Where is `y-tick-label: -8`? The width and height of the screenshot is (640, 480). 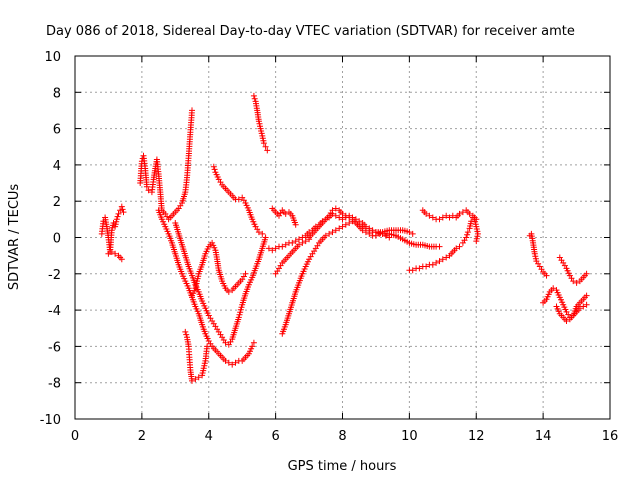 y-tick-label: -8 is located at coordinates (54, 384).